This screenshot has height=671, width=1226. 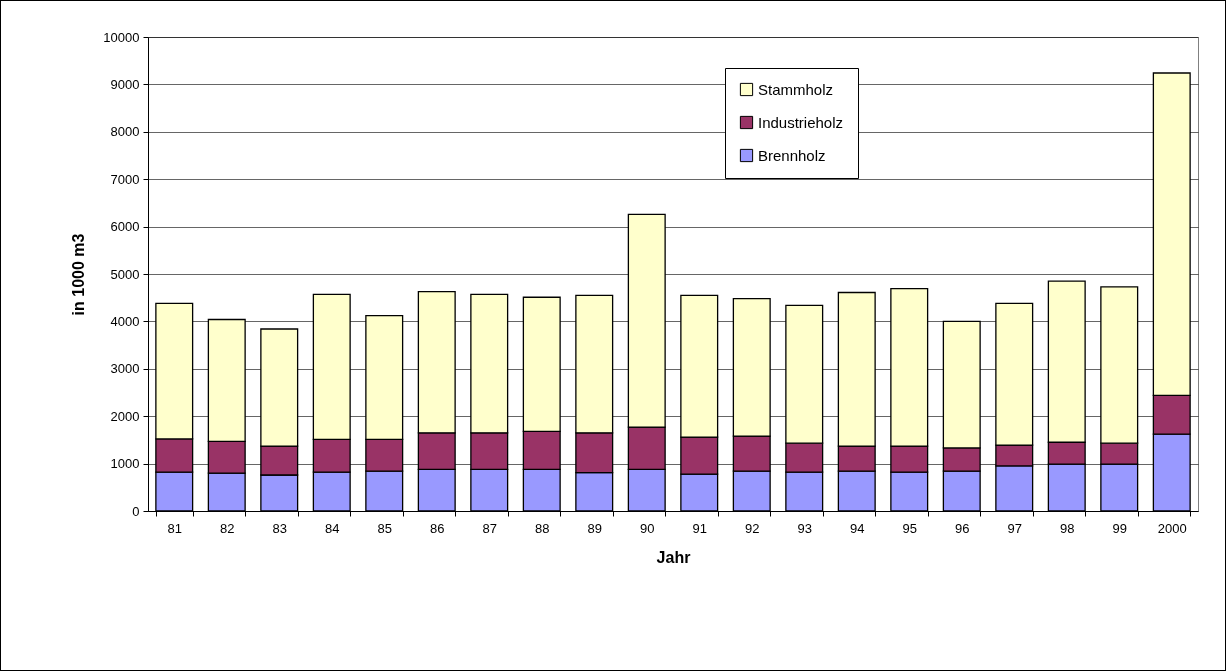 I want to click on x-tick-label: 85, so click(x=384, y=528).